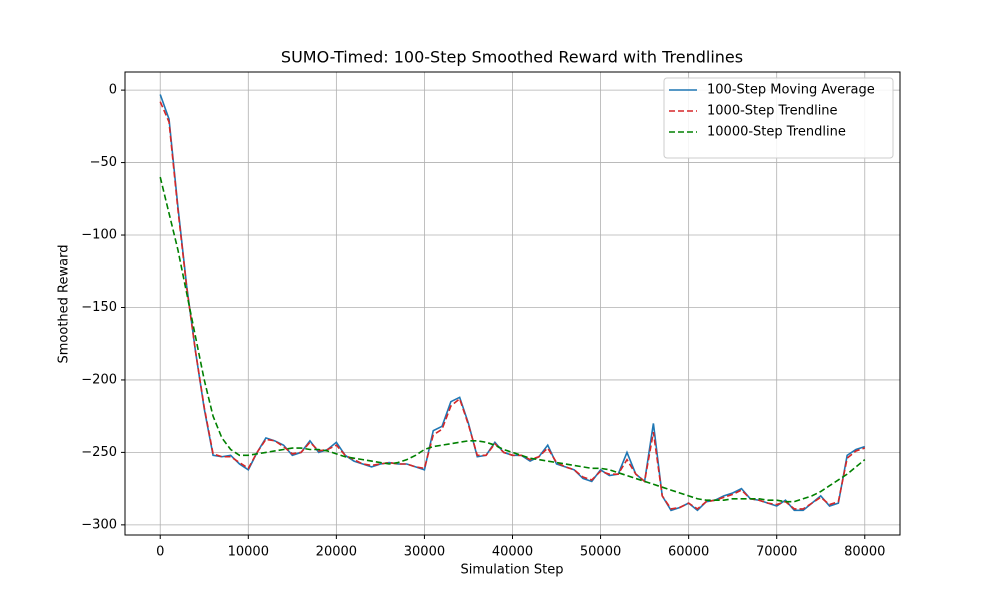  I want to click on y-tick-label: −200, so click(99, 379).